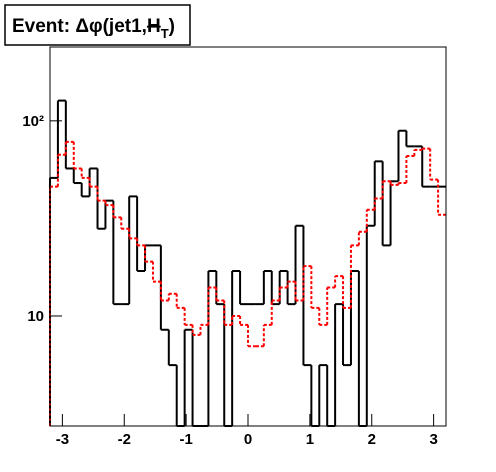 The height and width of the screenshot is (472, 496). Describe the element at coordinates (154, 26) in the screenshot. I see `title-slashed: H` at that location.